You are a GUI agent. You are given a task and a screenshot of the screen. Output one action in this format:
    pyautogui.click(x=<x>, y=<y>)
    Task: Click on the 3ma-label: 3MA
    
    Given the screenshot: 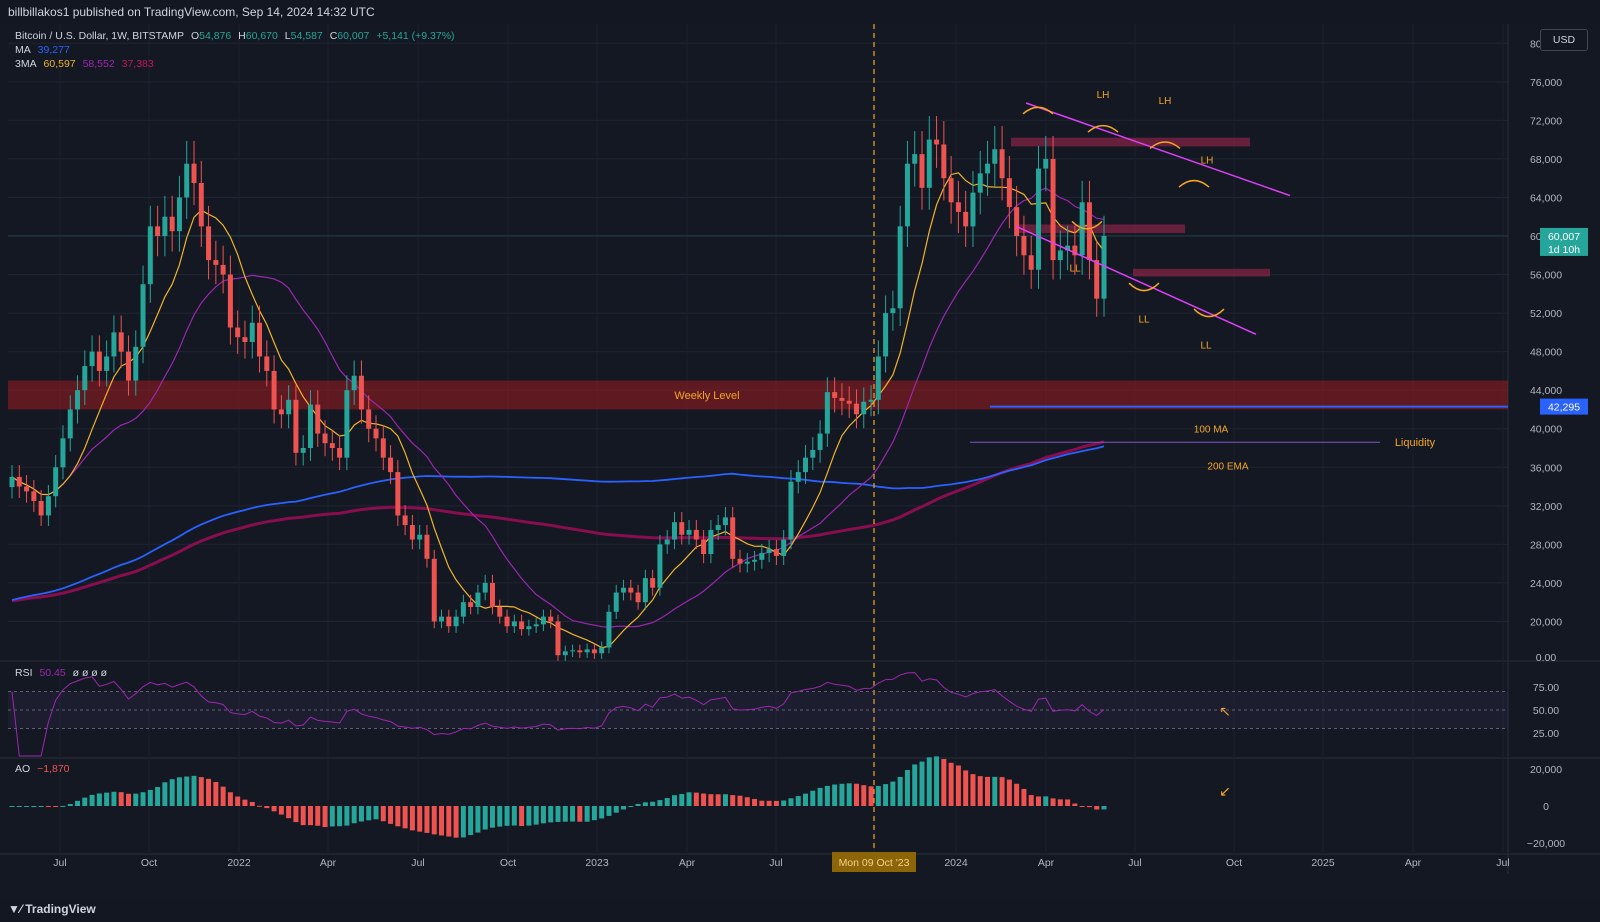 What is the action you would take?
    pyautogui.click(x=26, y=64)
    